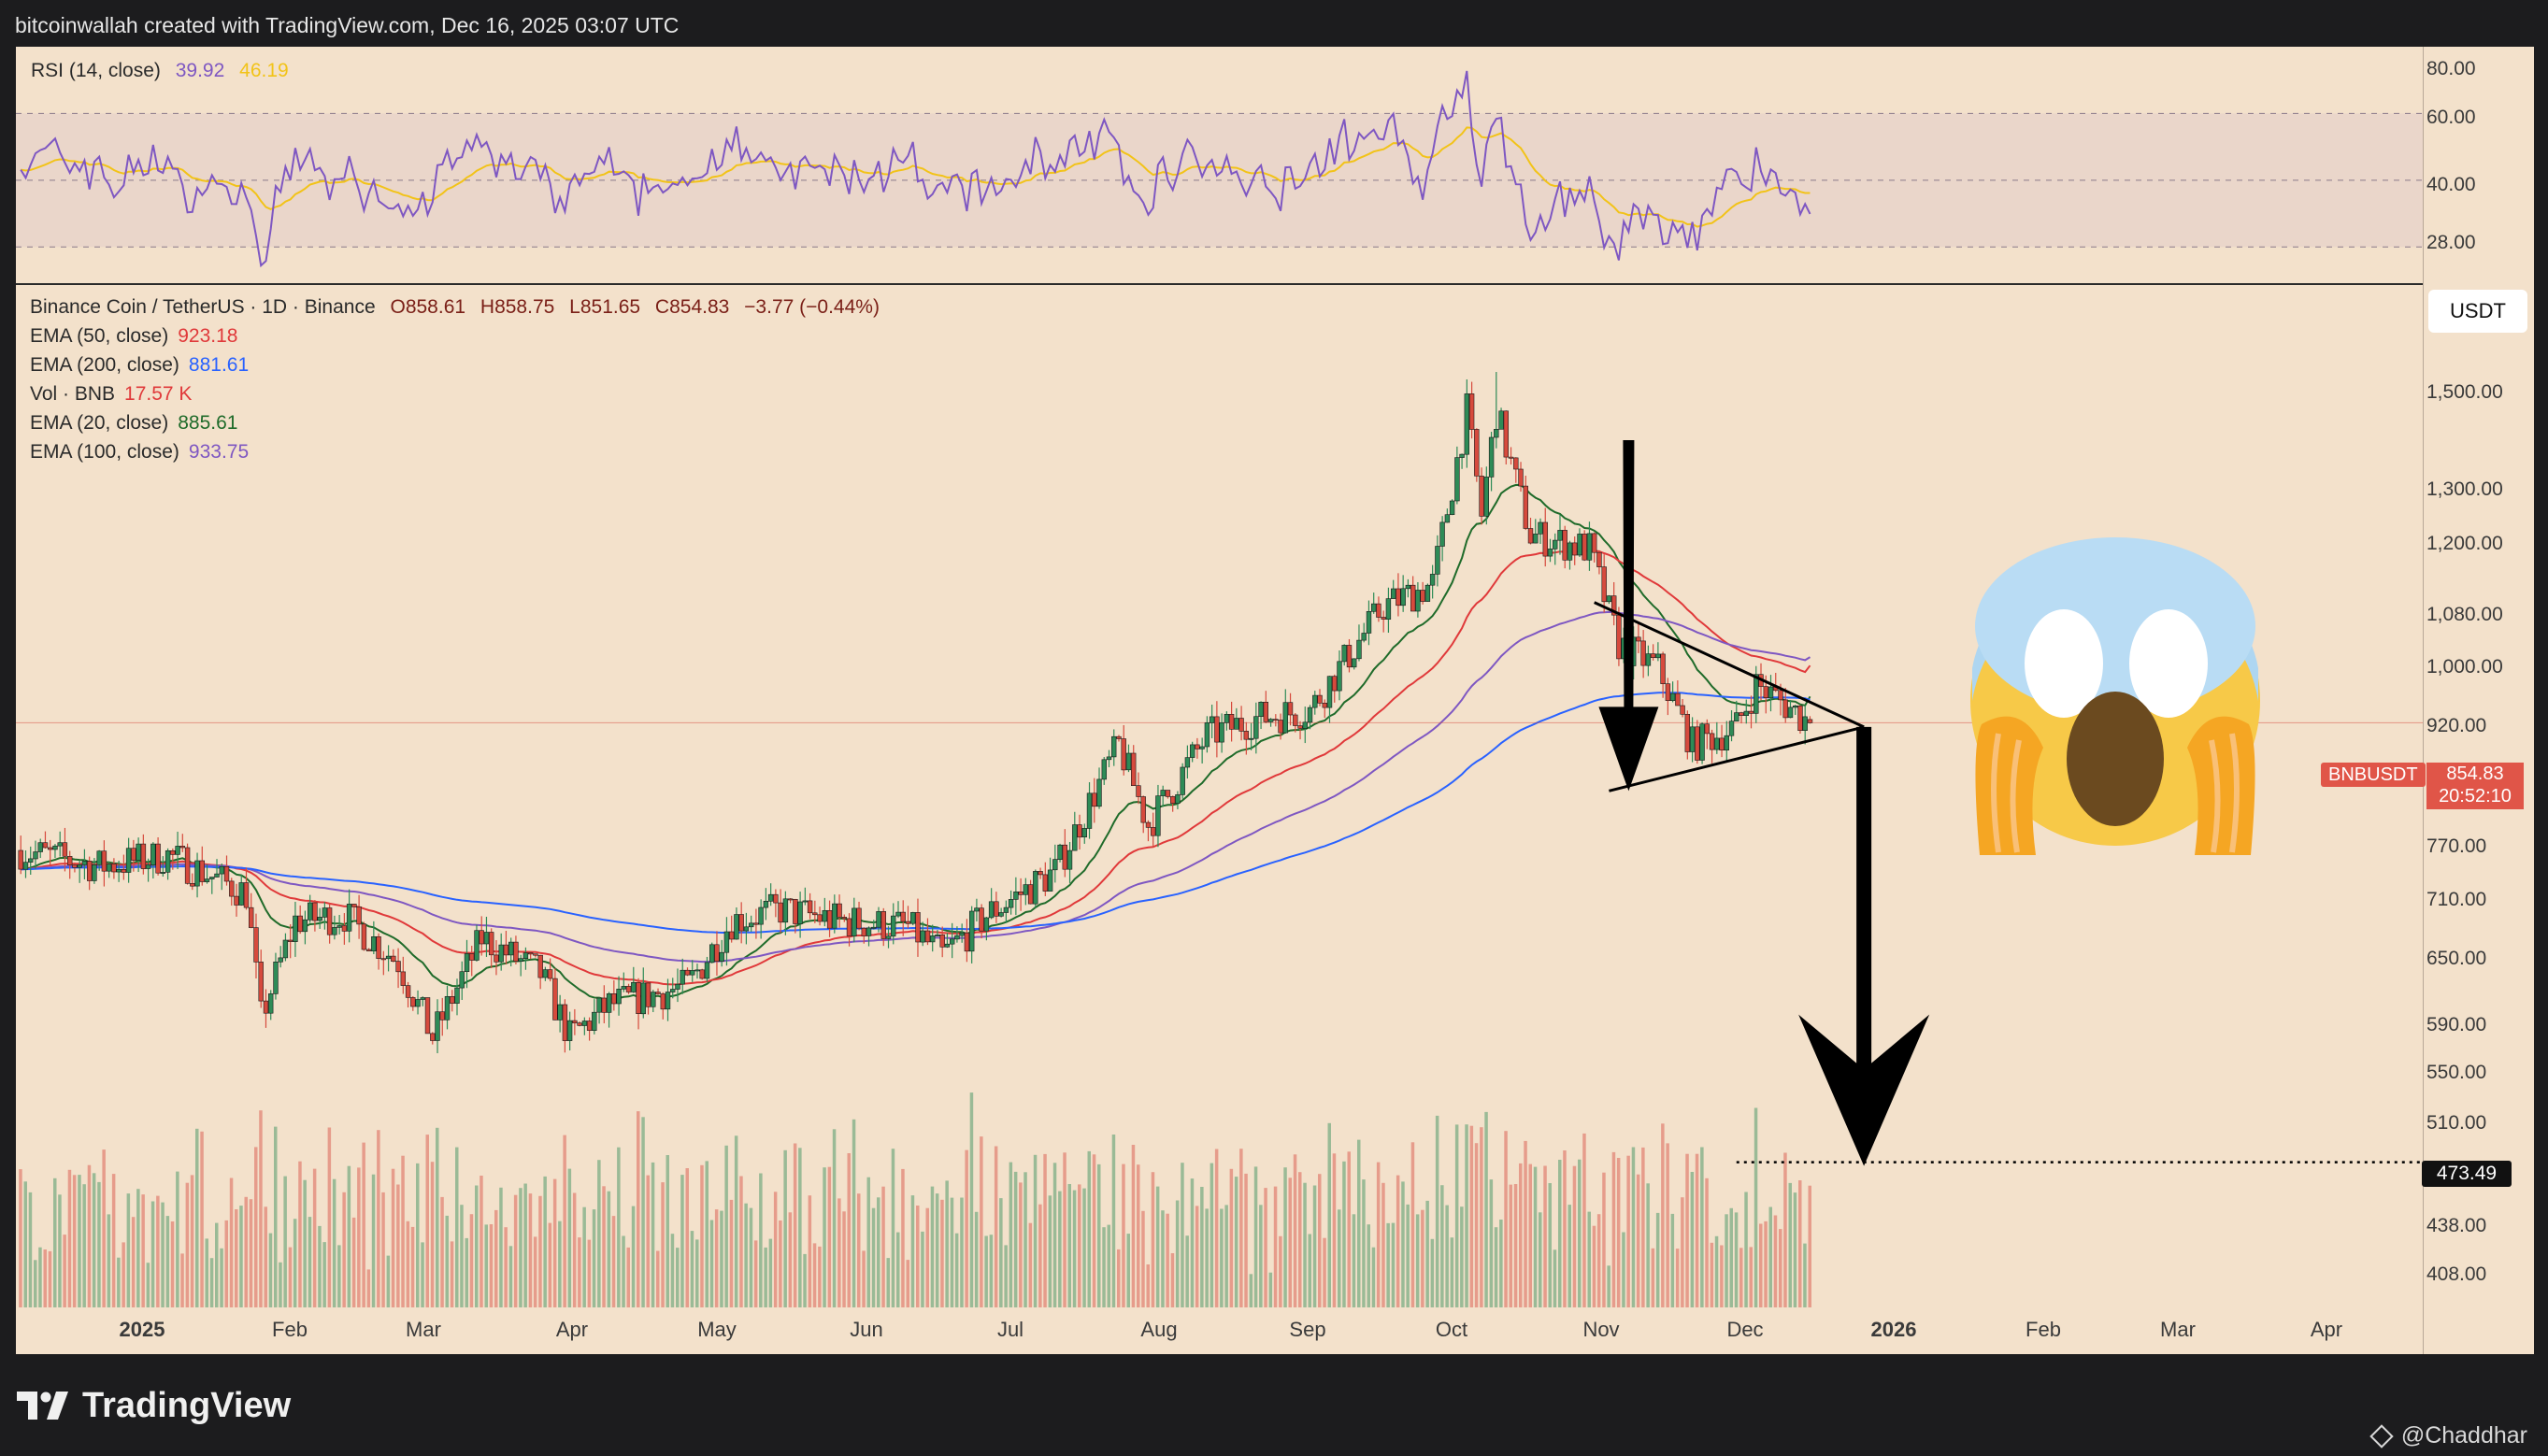 Image resolution: width=2548 pixels, height=1456 pixels. I want to click on countdown: 20:52:10, so click(2475, 796).